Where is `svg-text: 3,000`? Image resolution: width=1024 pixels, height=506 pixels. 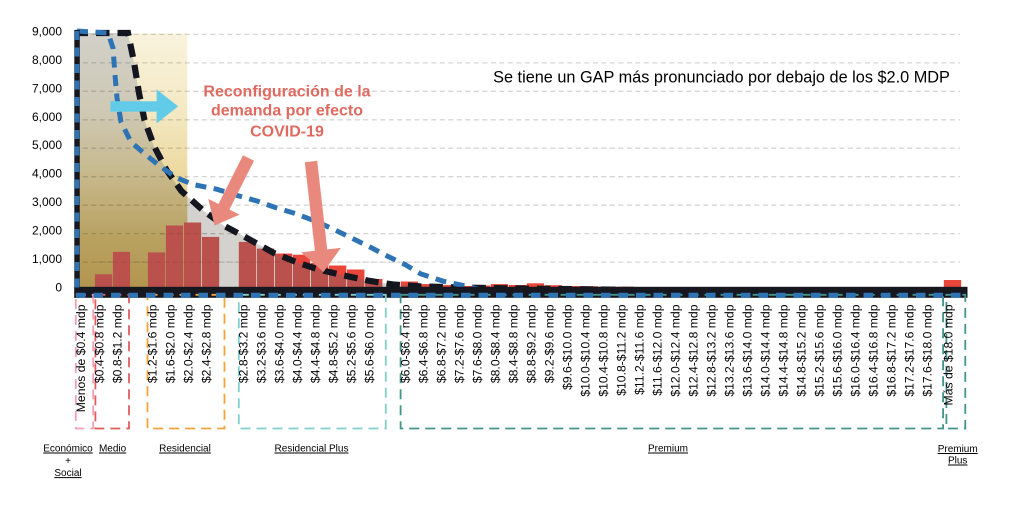
svg-text: 3,000 is located at coordinates (47, 202).